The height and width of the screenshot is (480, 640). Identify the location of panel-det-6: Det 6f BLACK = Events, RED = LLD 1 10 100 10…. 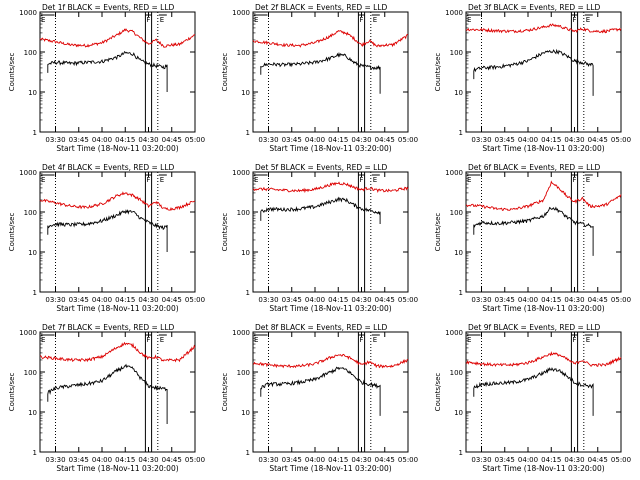
(532, 238).